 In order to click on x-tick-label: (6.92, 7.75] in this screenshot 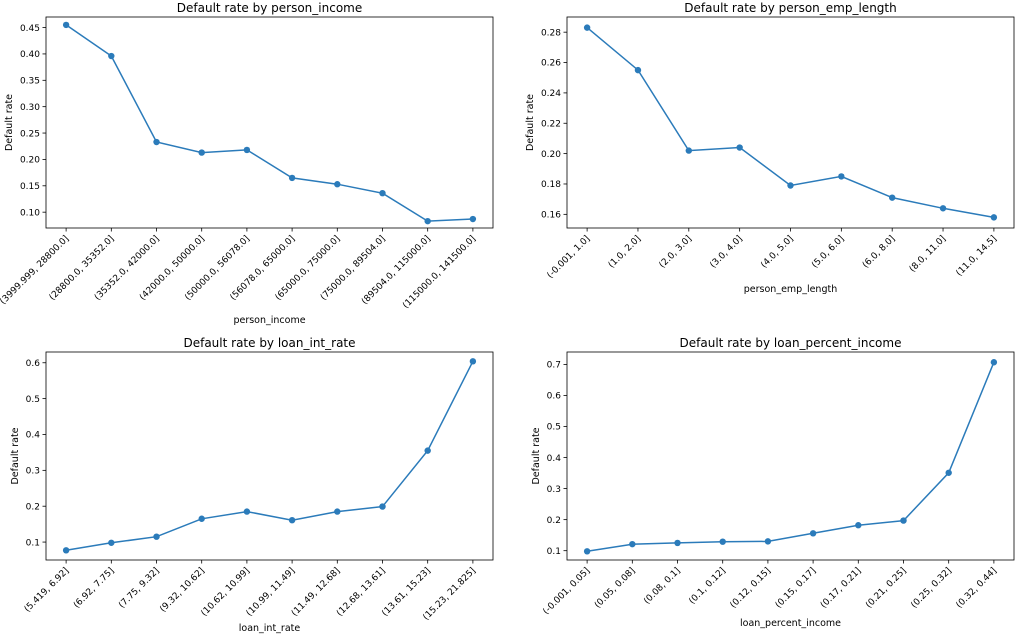, I will do `click(94, 588)`.